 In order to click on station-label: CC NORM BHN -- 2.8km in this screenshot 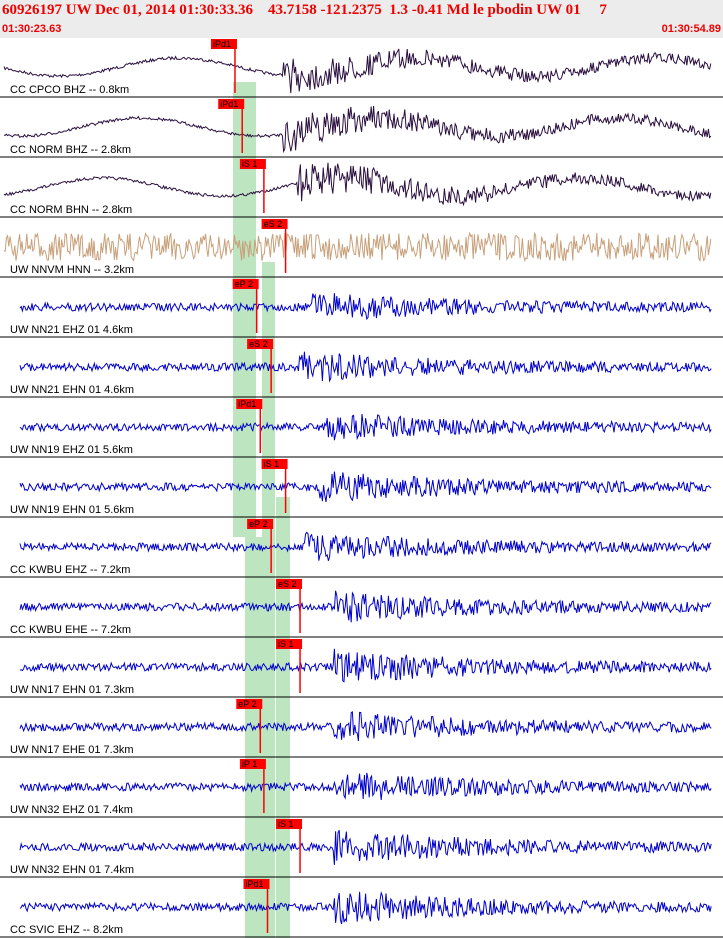, I will do `click(71, 210)`.